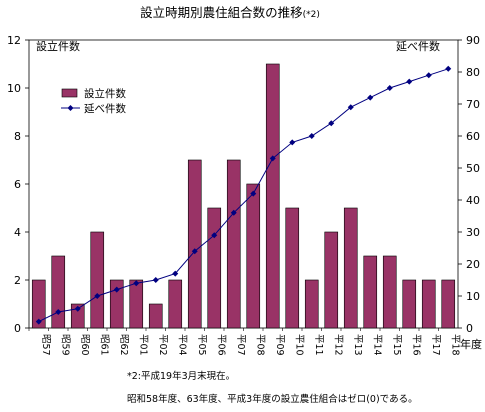 The image size is (485, 412). What do you see at coordinates (14, 40) in the screenshot?
I see `left-tick-label: 12` at bounding box center [14, 40].